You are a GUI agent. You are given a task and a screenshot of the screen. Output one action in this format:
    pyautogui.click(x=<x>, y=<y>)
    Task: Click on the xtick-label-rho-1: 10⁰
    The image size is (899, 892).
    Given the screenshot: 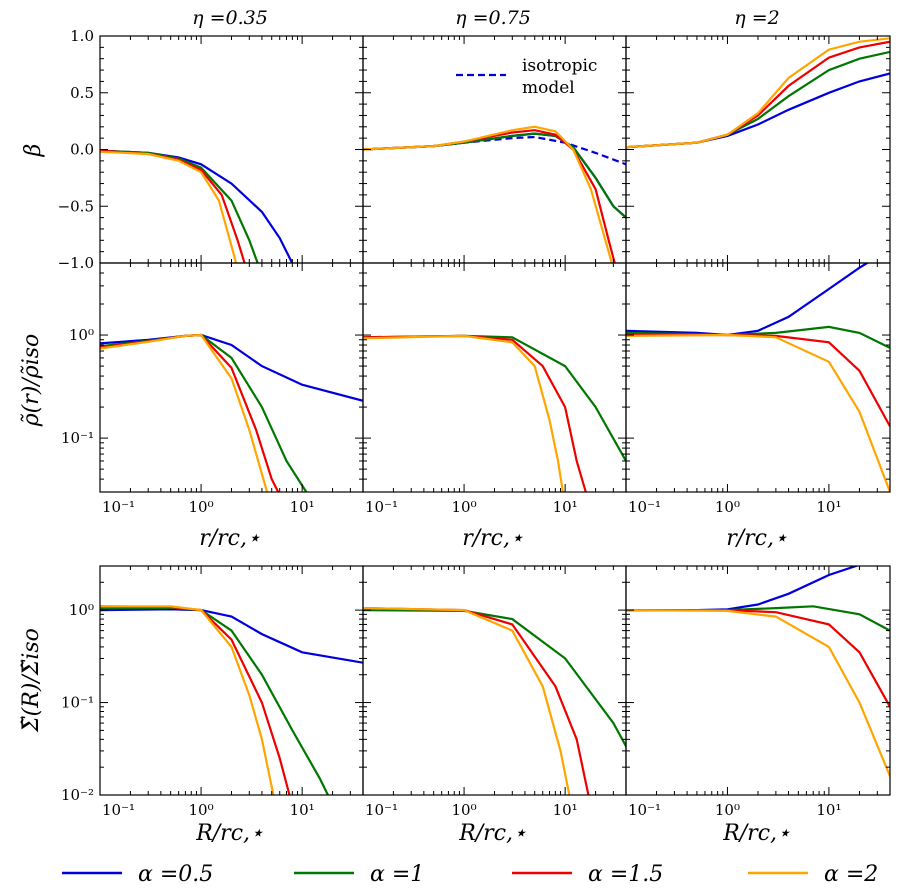 What is the action you would take?
    pyautogui.click(x=201, y=507)
    